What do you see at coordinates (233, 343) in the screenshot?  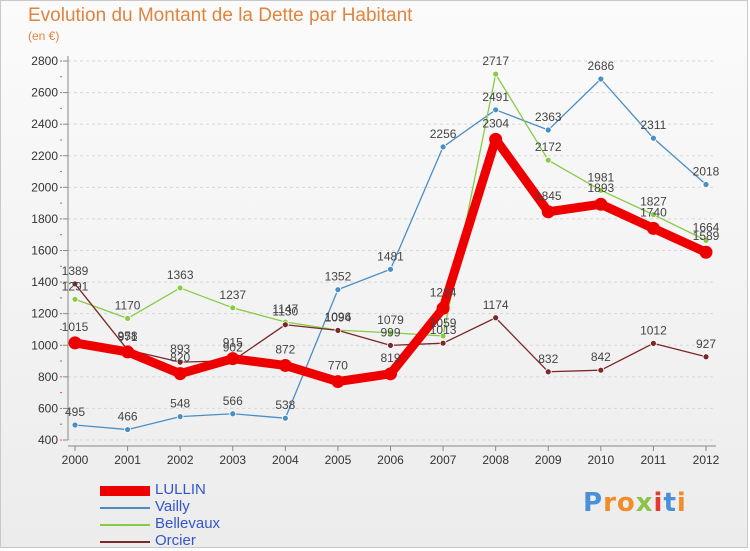 I see `data-label-lullin: 915` at bounding box center [233, 343].